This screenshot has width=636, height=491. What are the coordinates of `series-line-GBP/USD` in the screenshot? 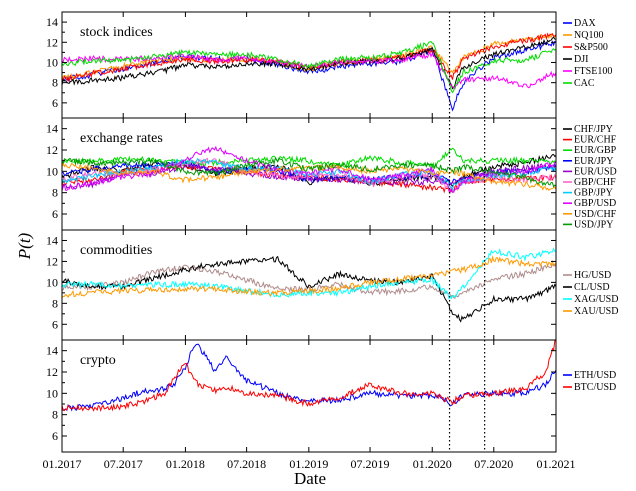 It's located at (309, 170).